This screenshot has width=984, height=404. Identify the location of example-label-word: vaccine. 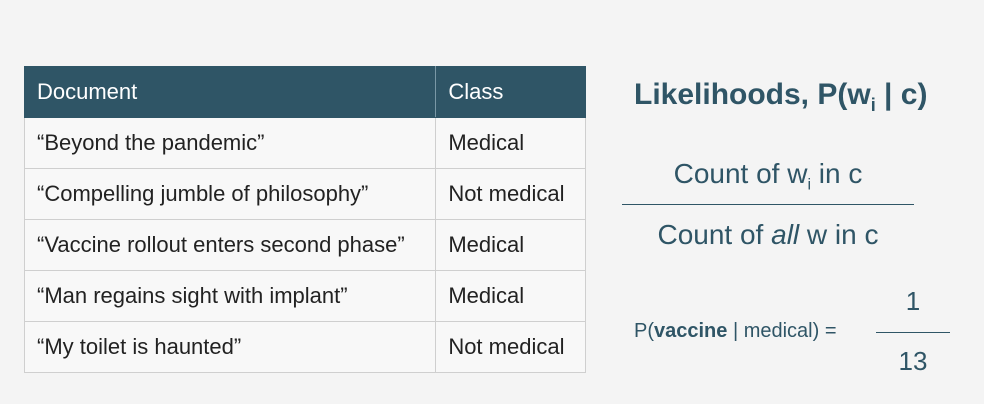
(691, 331).